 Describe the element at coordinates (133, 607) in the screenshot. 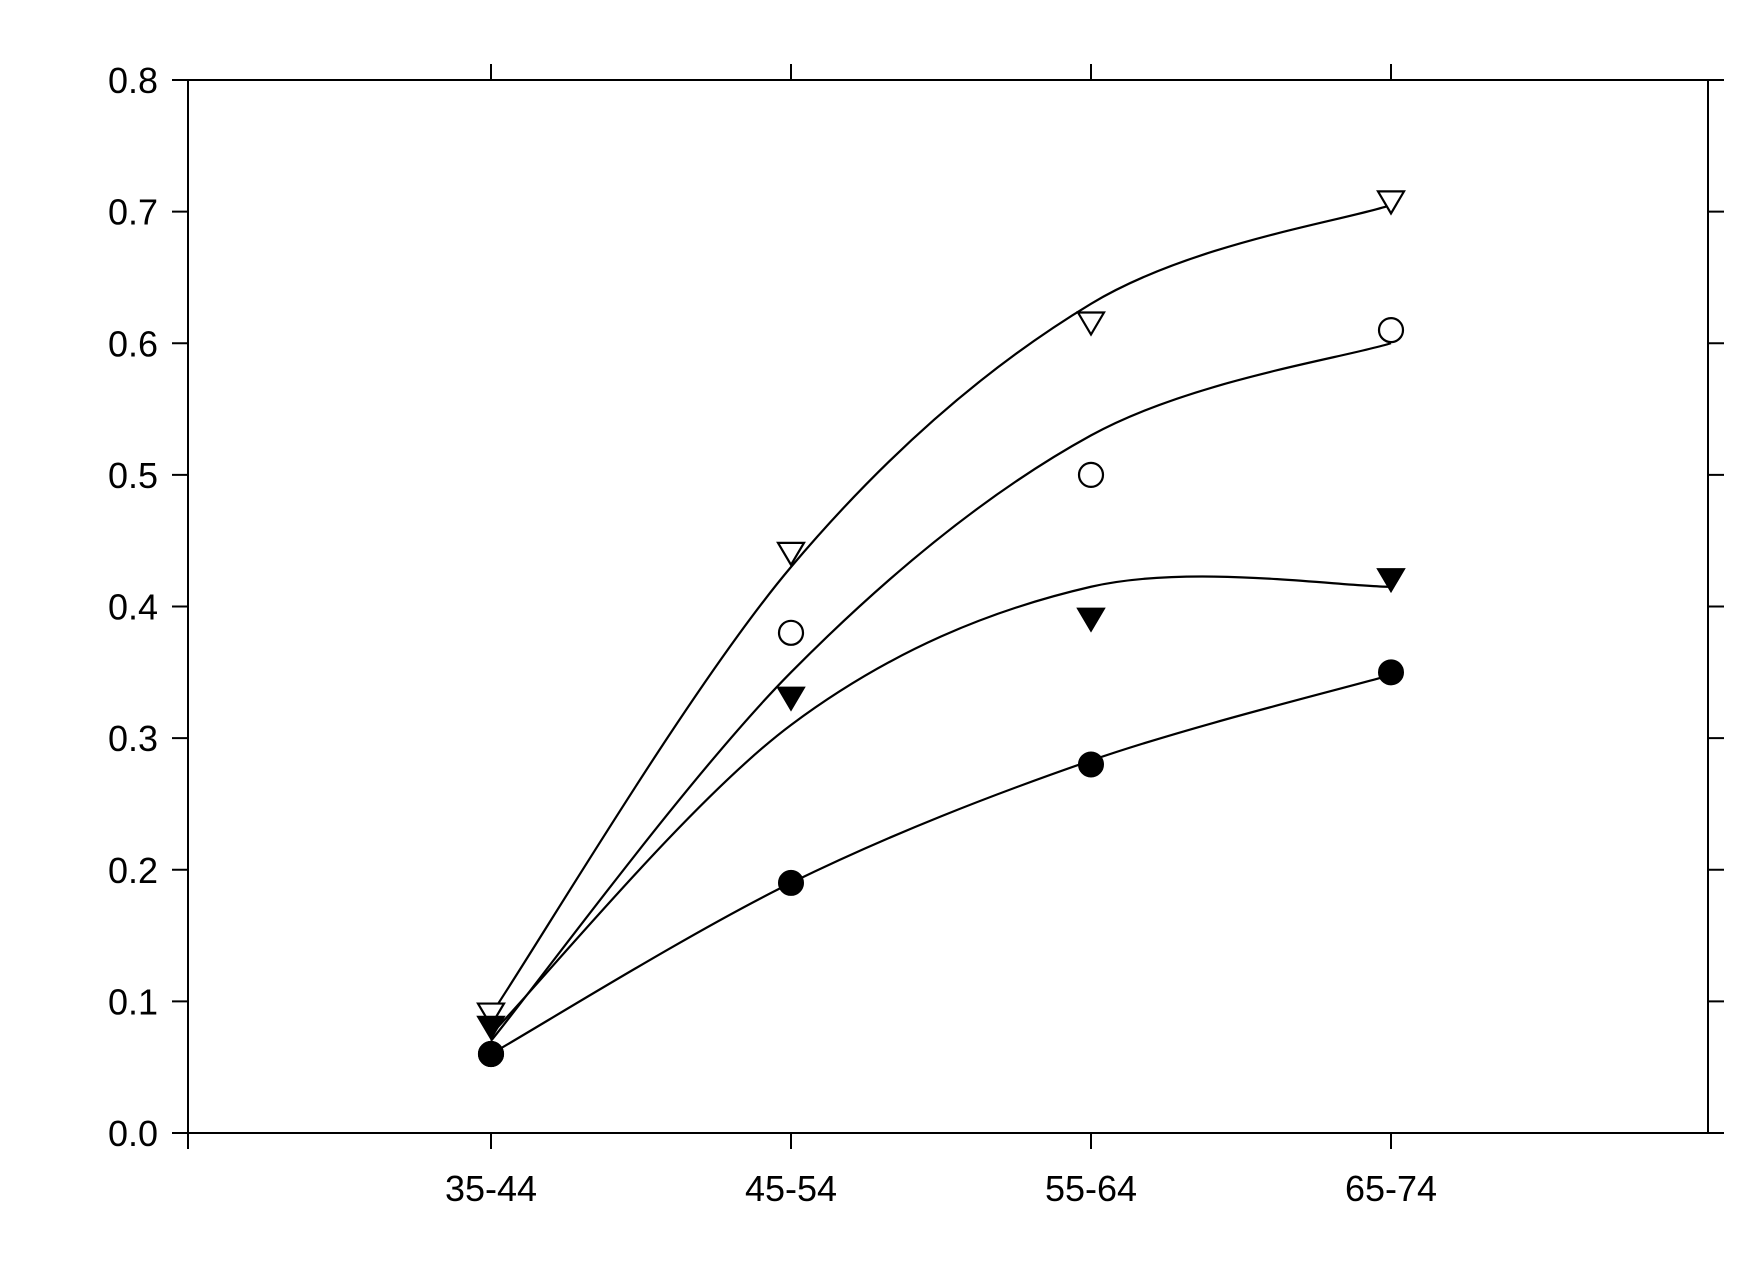

I see `y-tick-label: 0.4` at that location.